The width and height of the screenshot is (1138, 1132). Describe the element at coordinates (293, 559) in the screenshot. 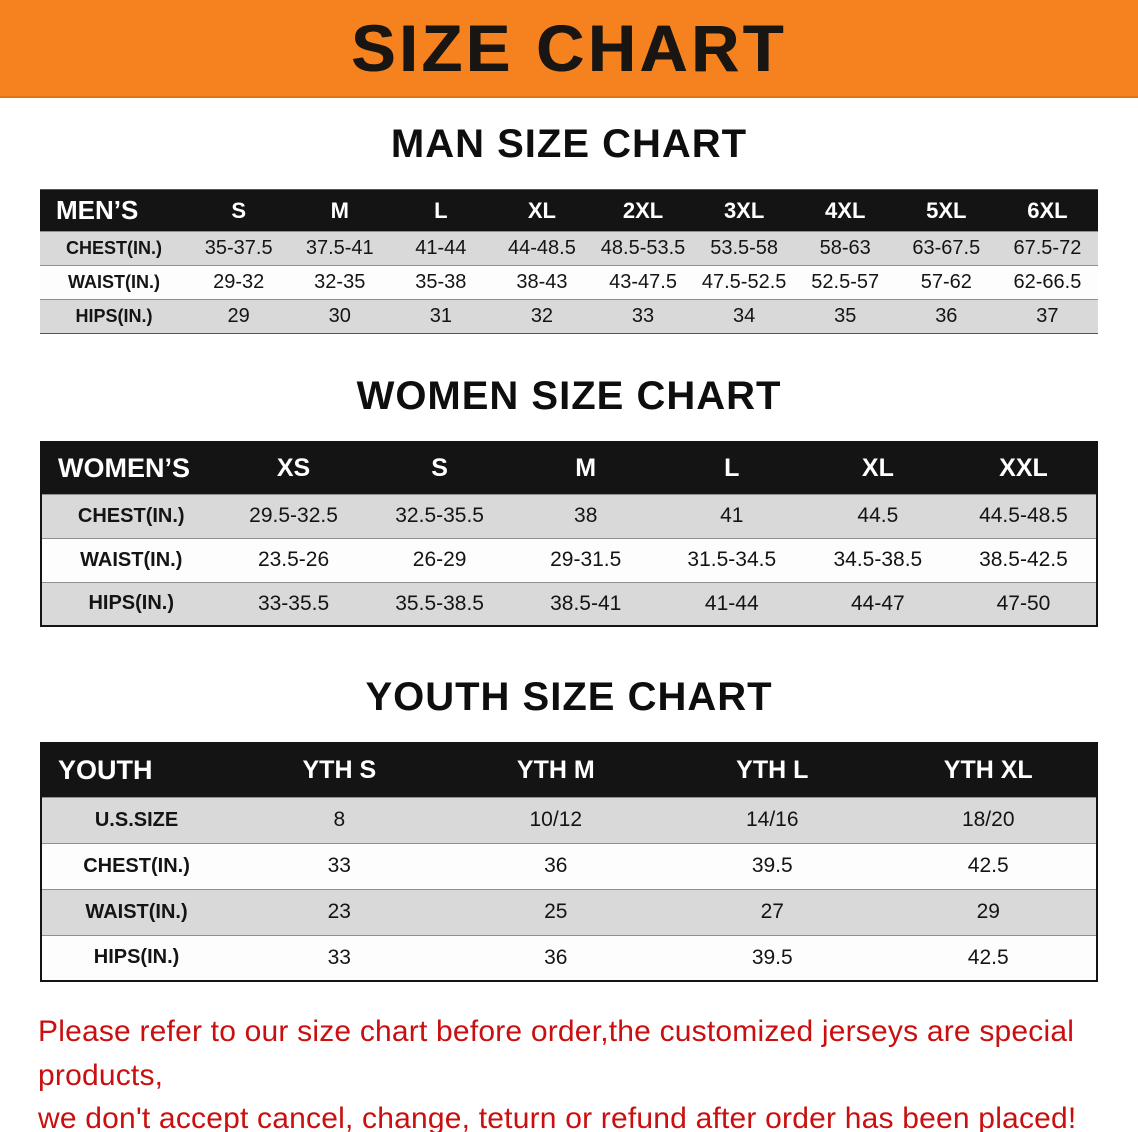

I see `size-value-cell: 23.5-26` at that location.